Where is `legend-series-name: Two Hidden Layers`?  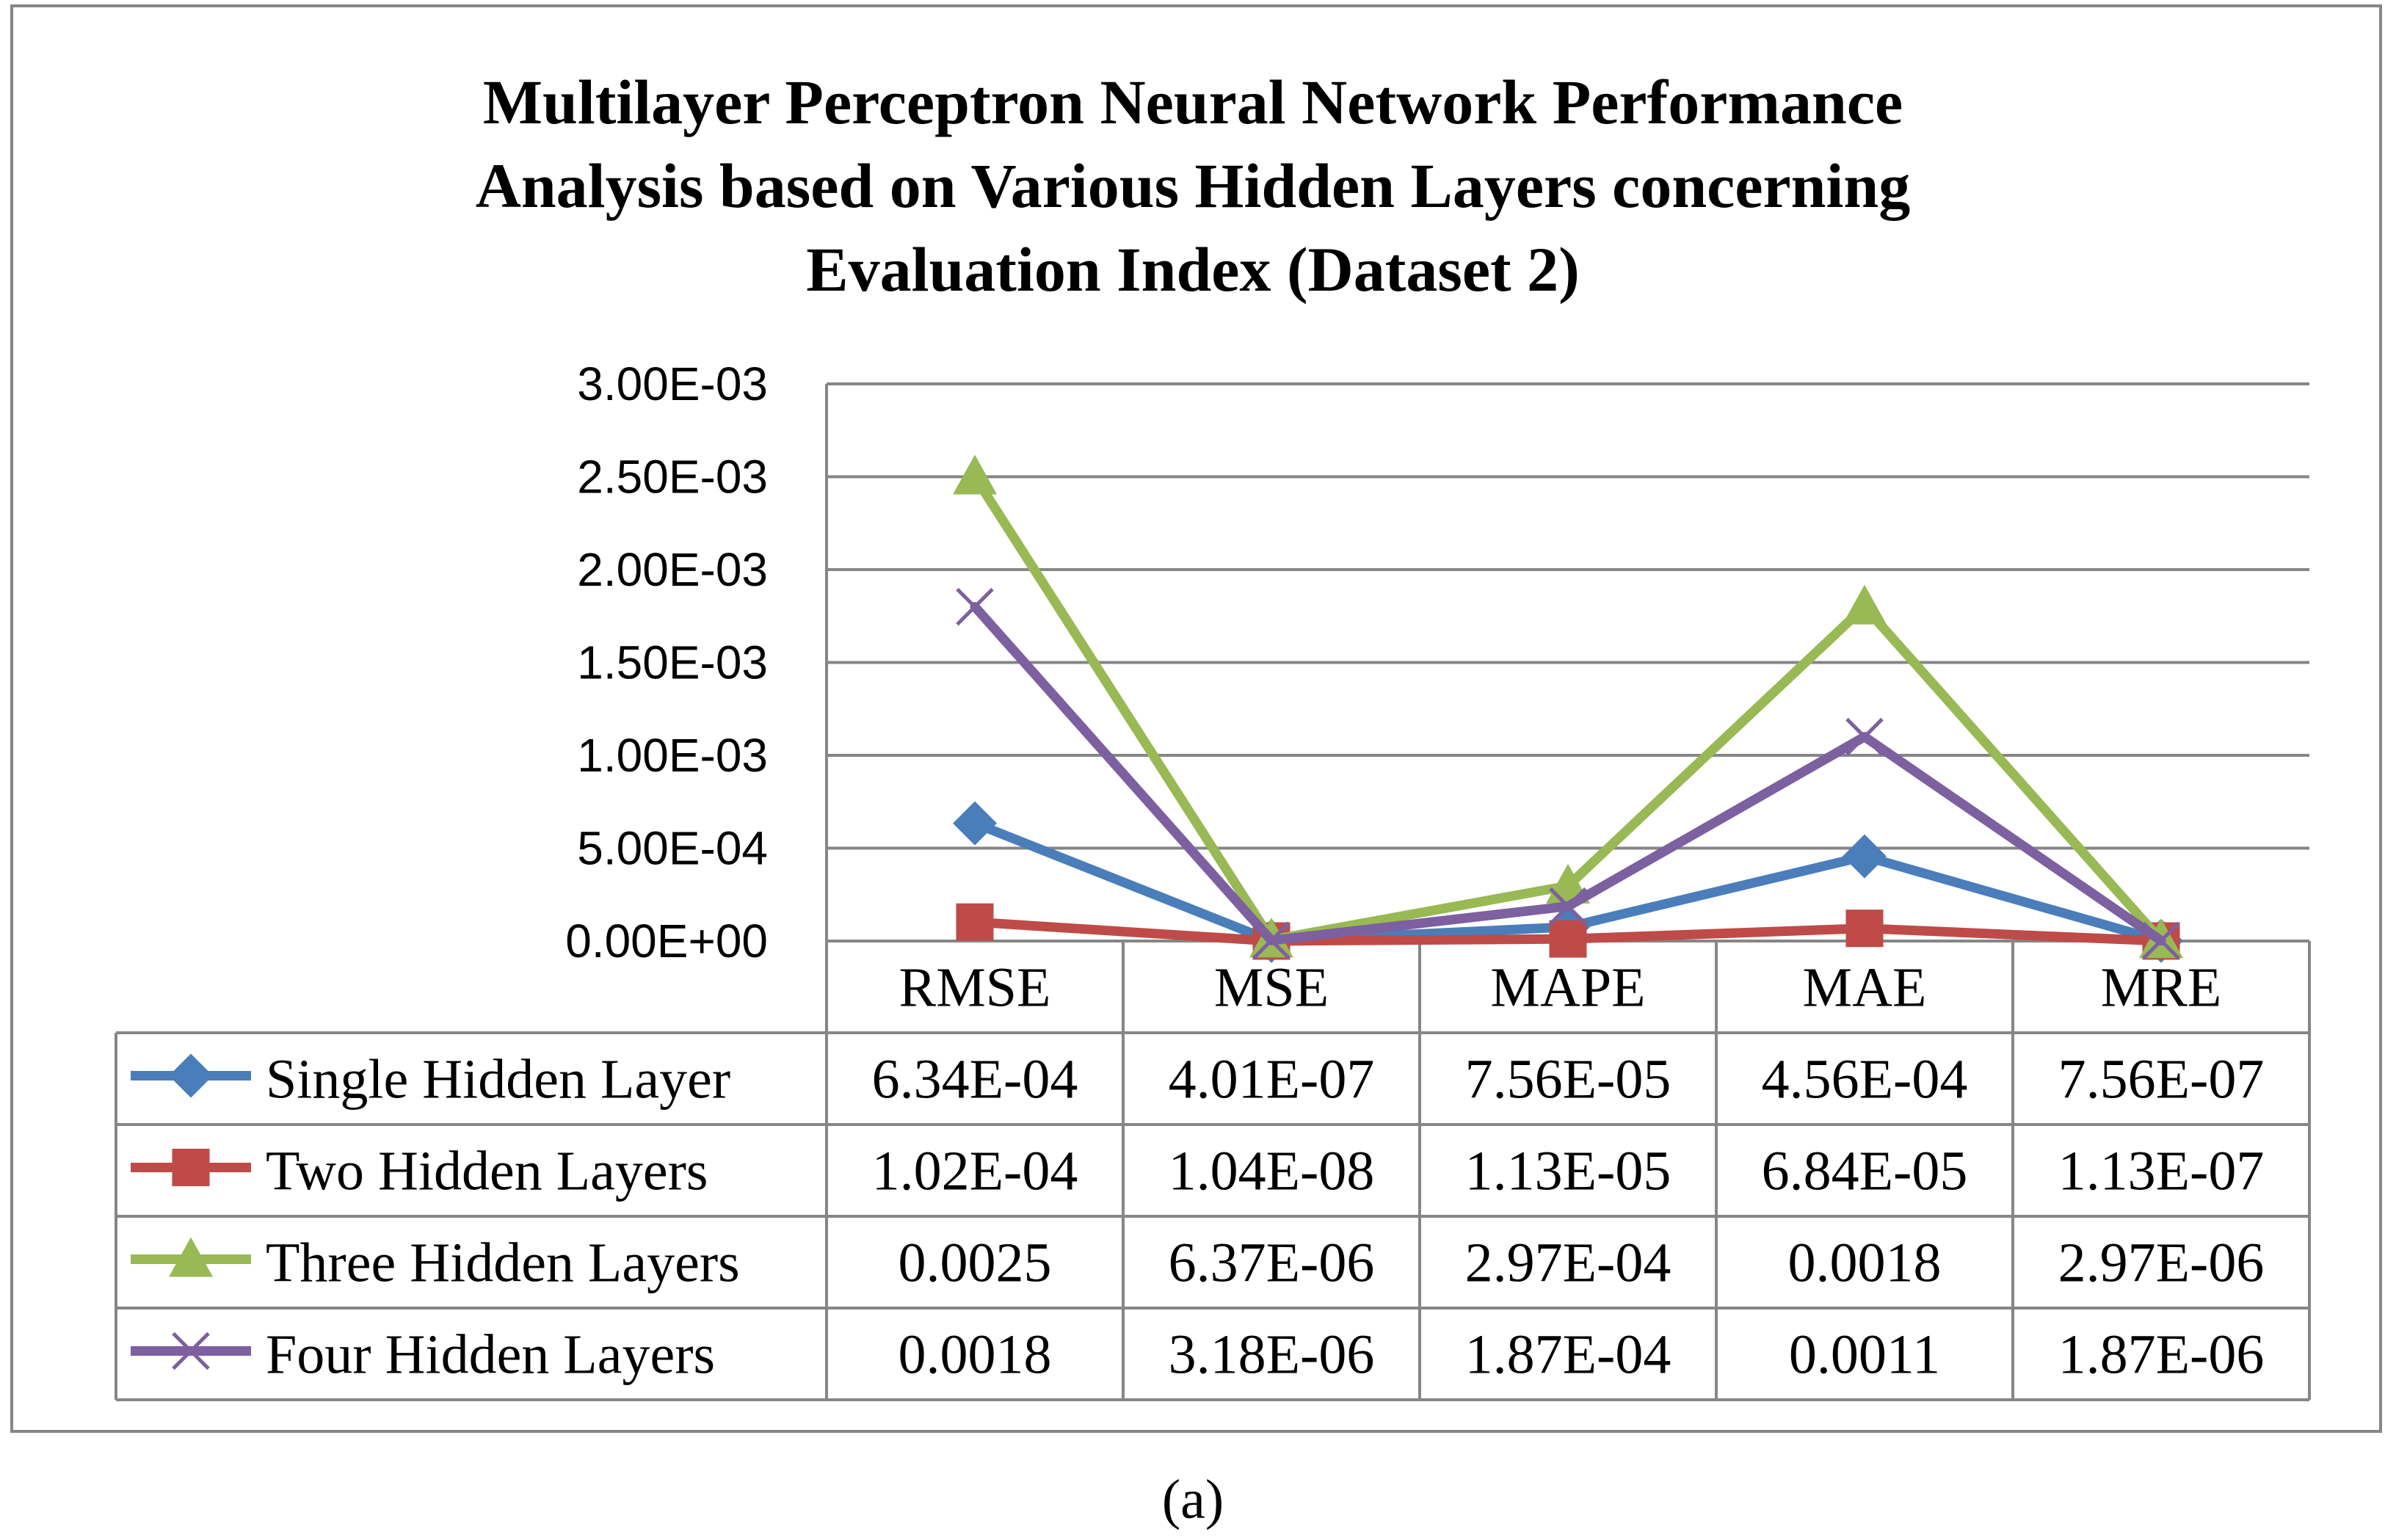
legend-series-name: Two Hidden Layers is located at coordinates (487, 1171).